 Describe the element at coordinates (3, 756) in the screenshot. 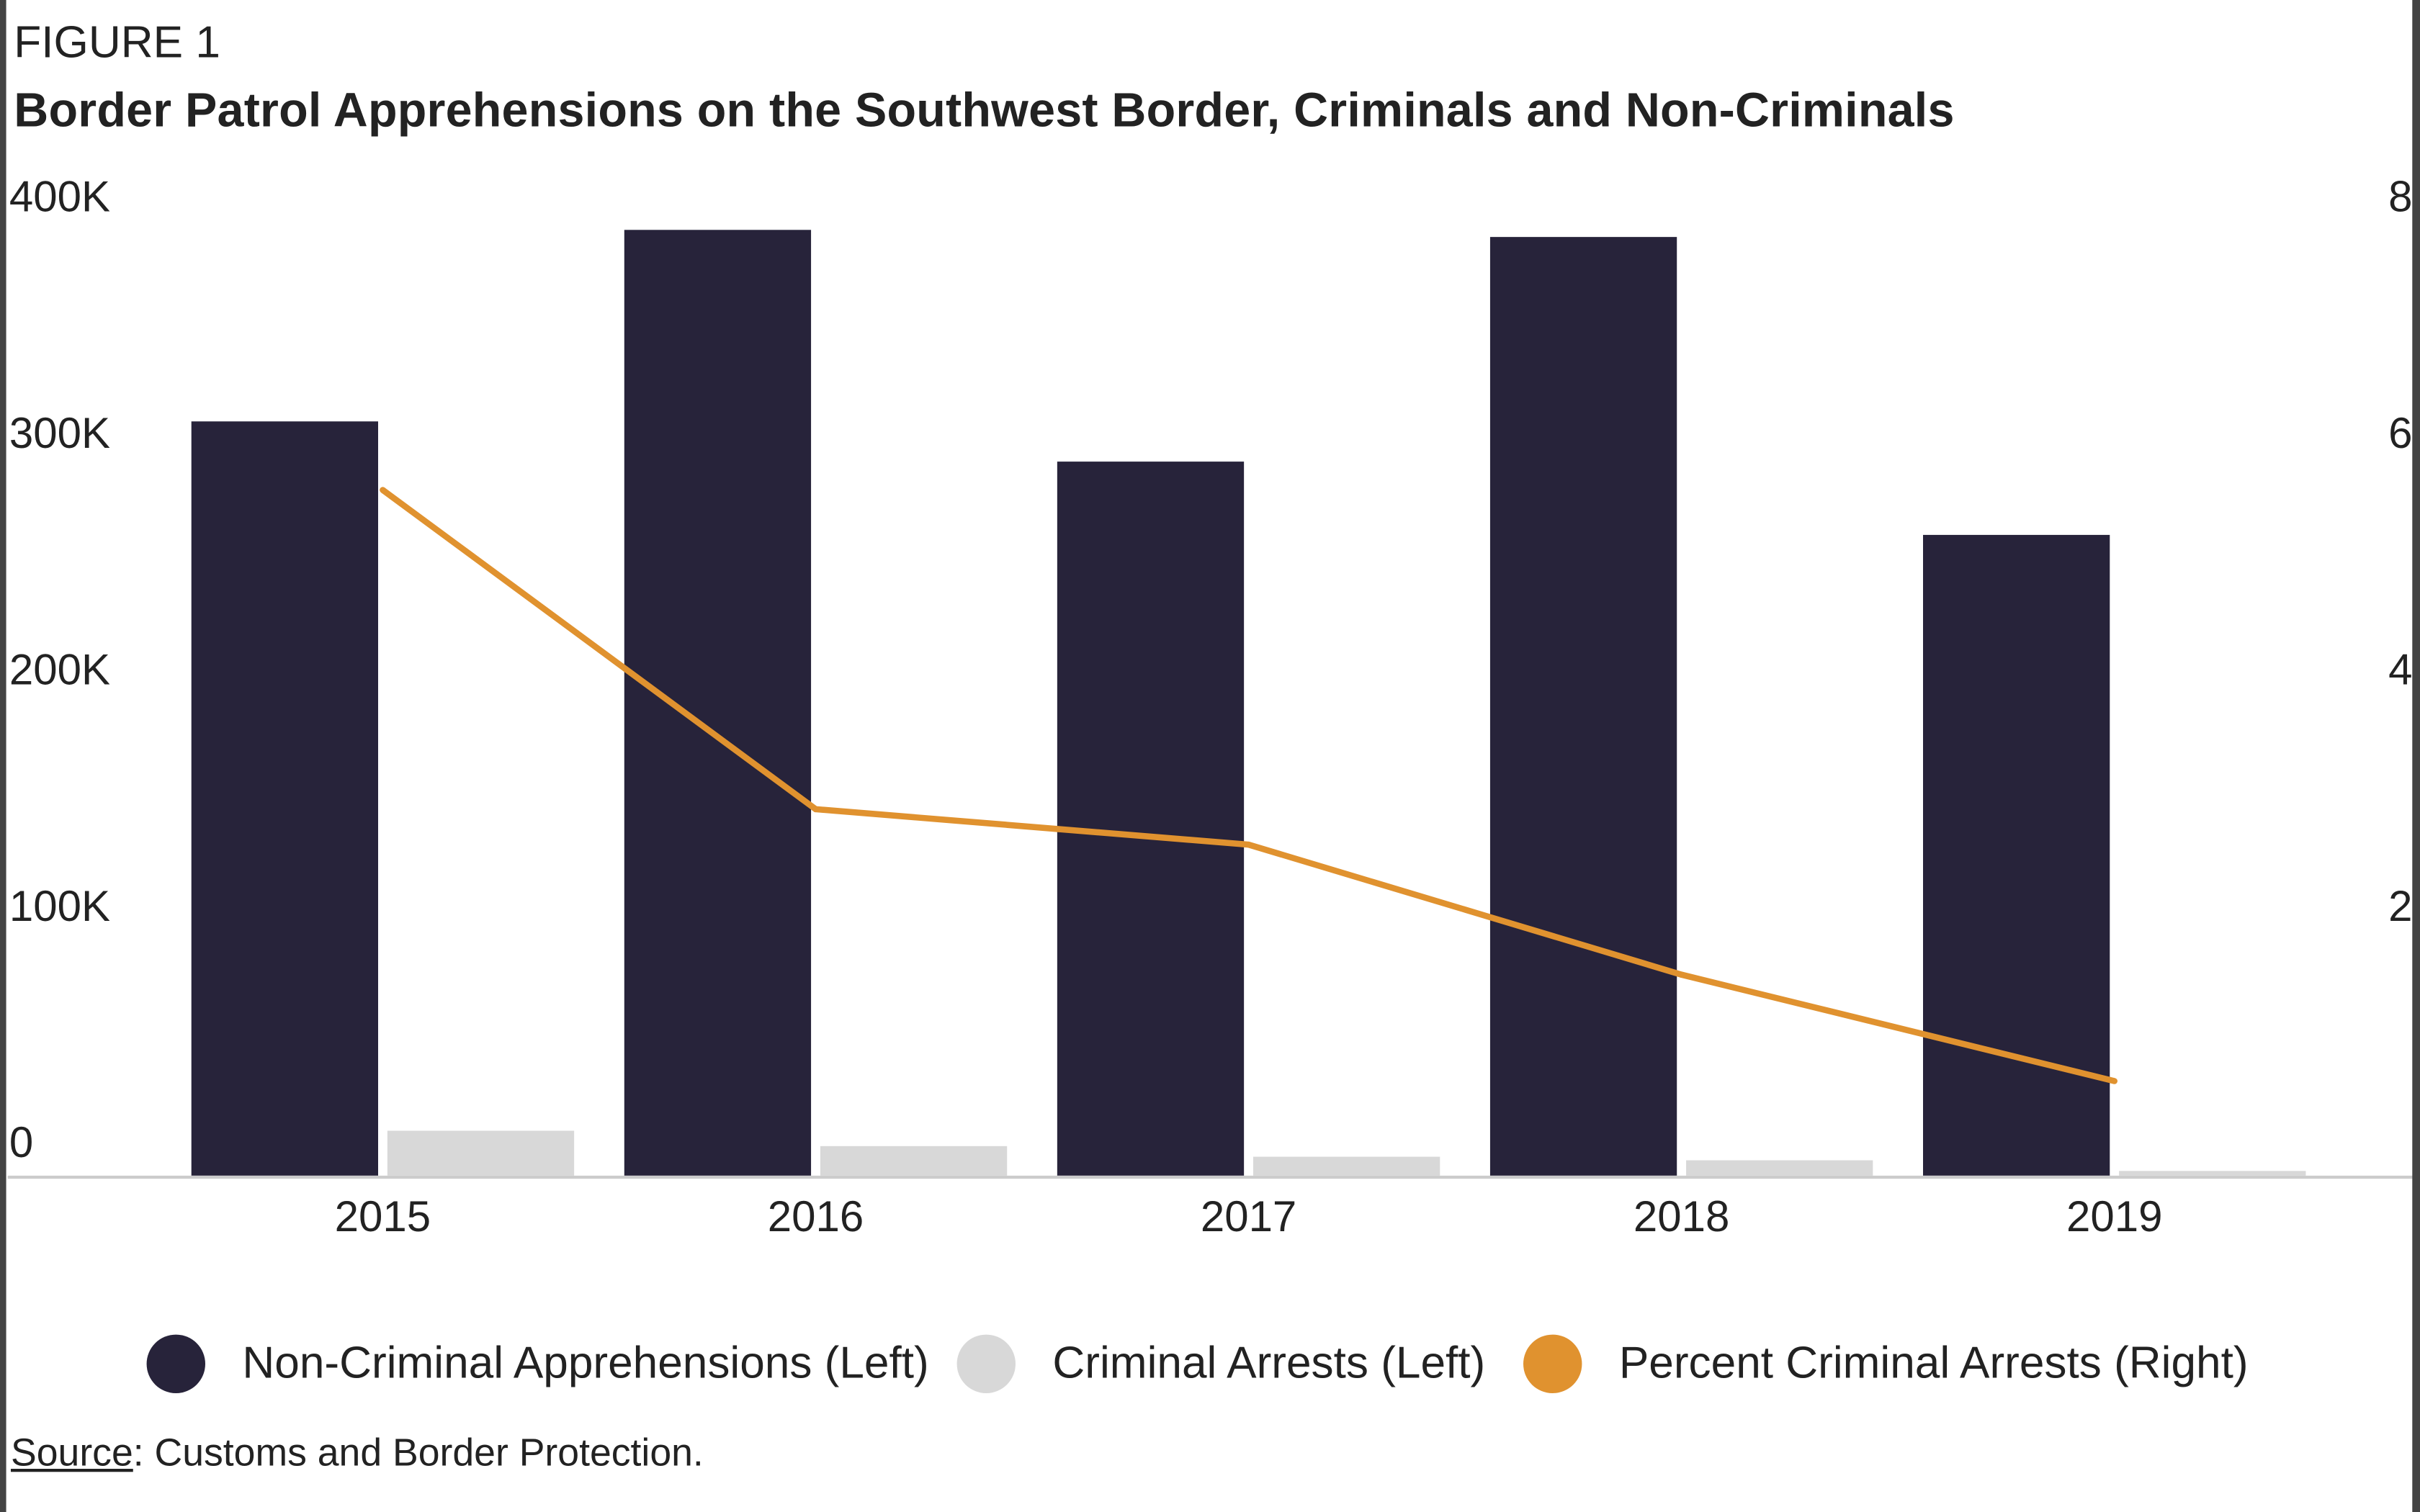

I see `left-border` at that location.